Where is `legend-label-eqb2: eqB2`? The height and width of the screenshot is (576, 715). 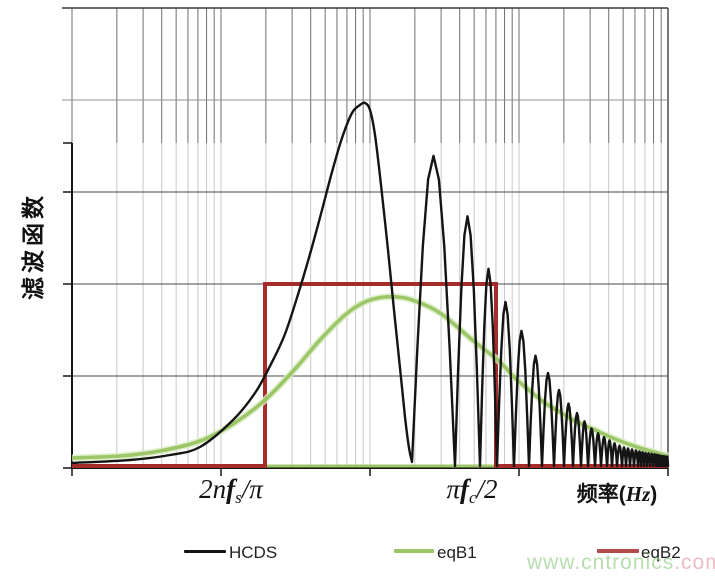
legend-label-eqb2: eqB2 is located at coordinates (661, 552).